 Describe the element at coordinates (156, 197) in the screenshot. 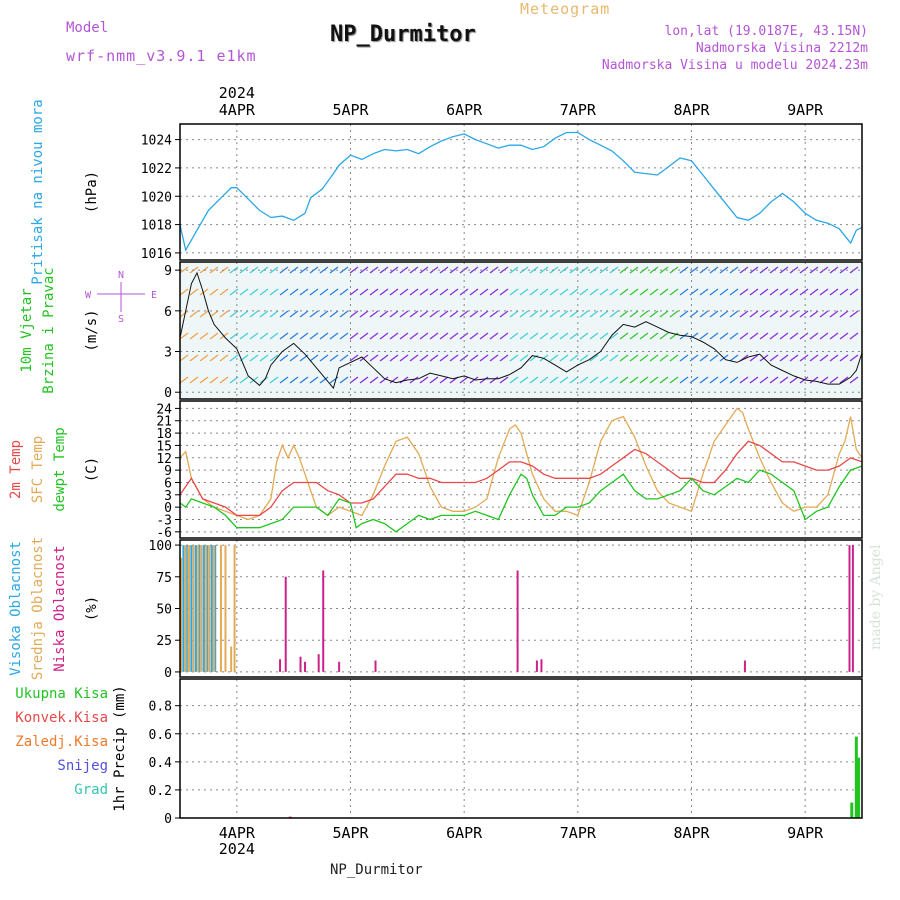

I see `pressure-ytick-label: 1020` at that location.